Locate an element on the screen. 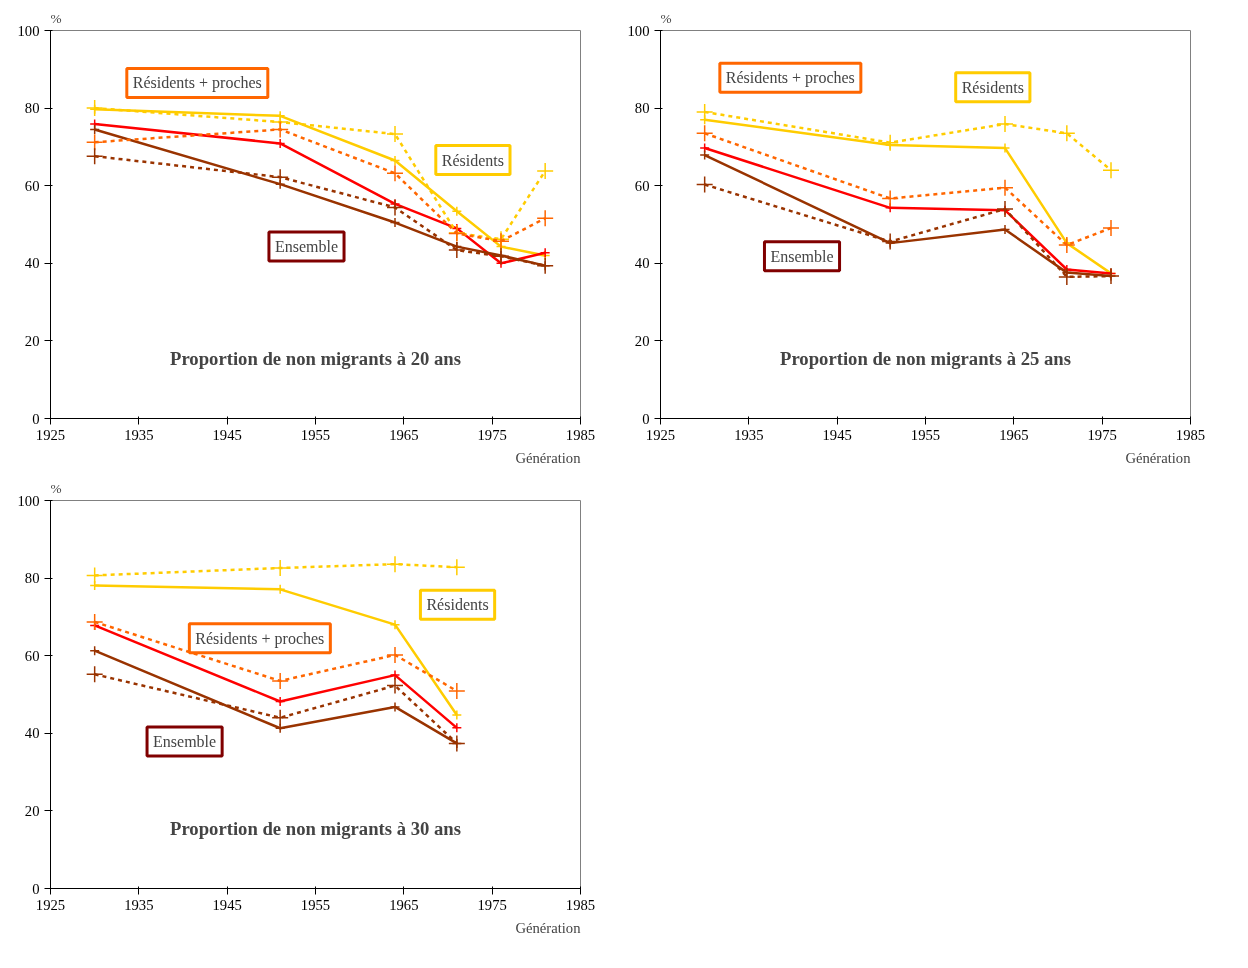 The height and width of the screenshot is (968, 1248). text: Proportion de non migrants à 30 ans is located at coordinates (315, 828).